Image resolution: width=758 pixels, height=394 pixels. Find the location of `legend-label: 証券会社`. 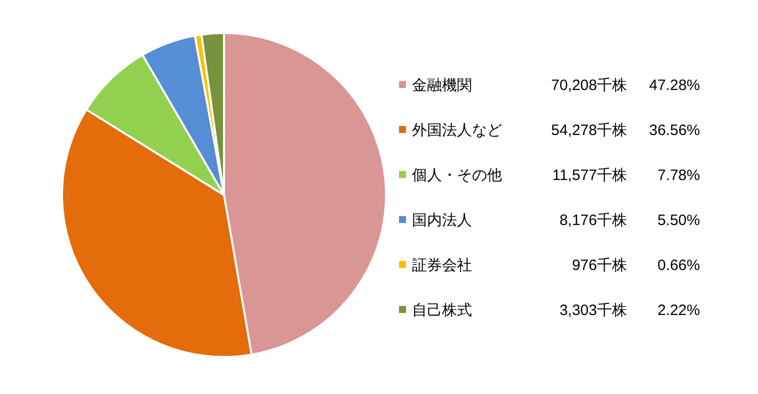

legend-label: 証券会社 is located at coordinates (442, 265).